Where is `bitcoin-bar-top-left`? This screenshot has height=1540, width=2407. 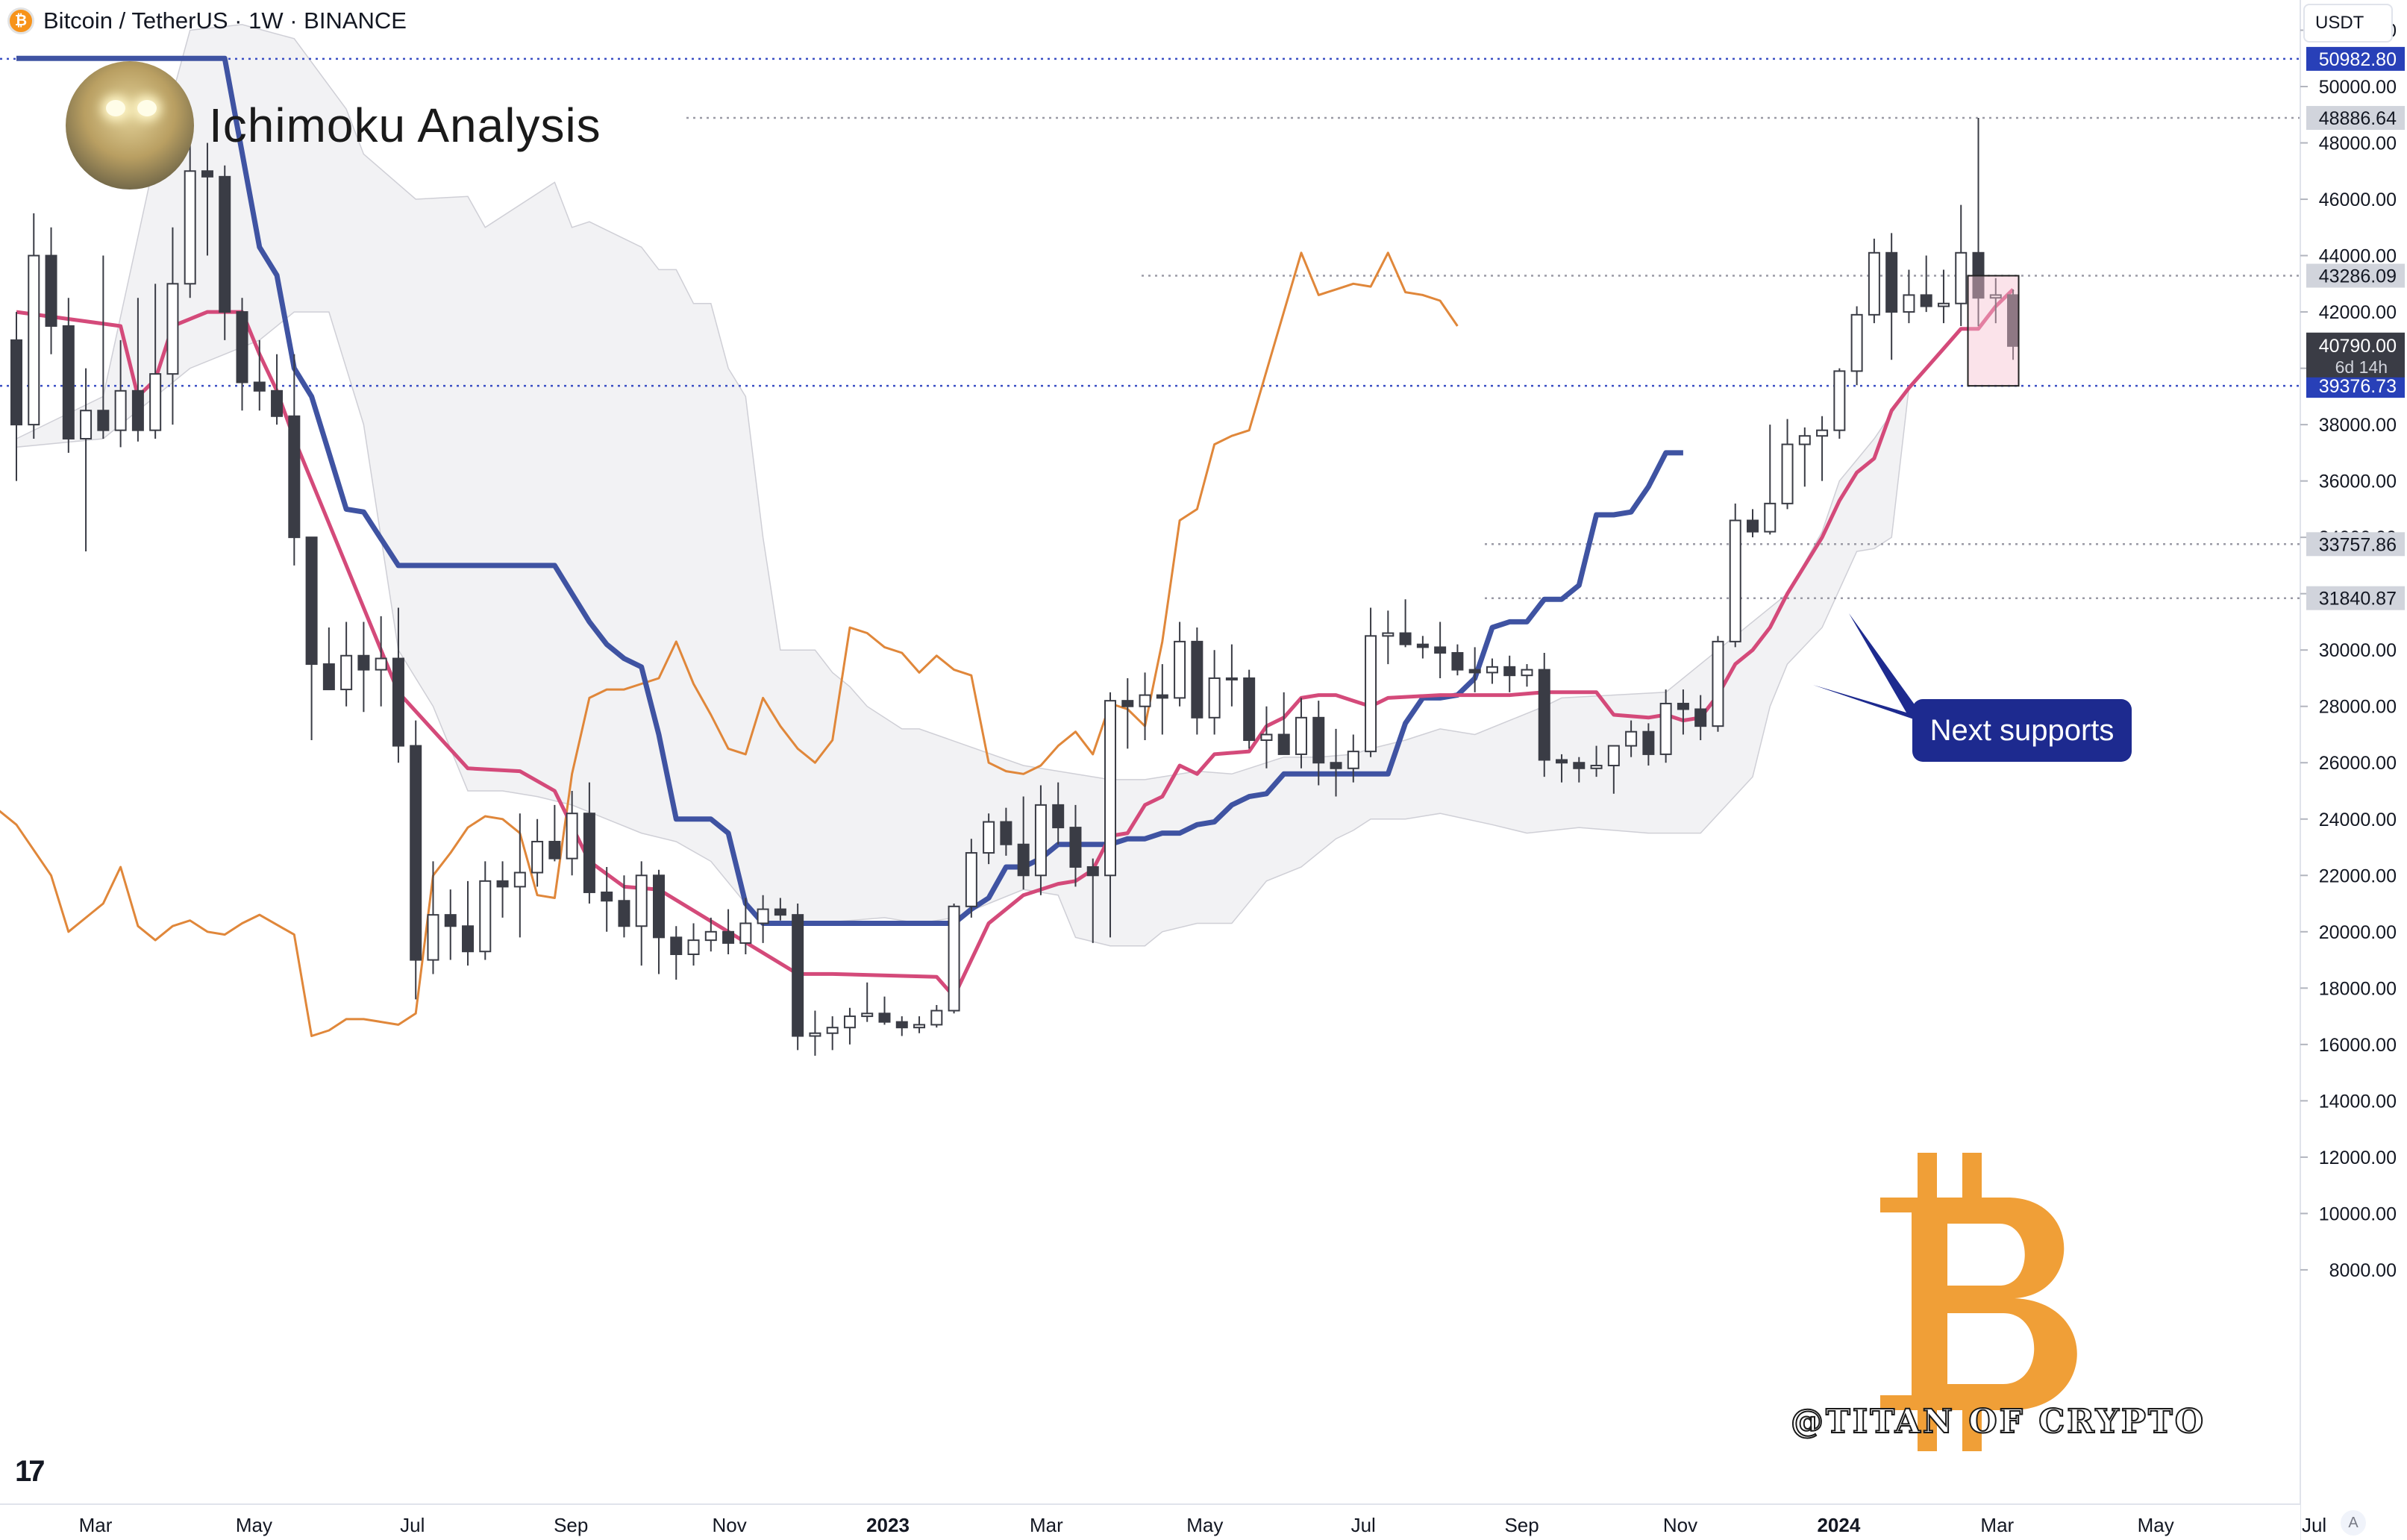
bitcoin-bar-top-left is located at coordinates (1927, 1179).